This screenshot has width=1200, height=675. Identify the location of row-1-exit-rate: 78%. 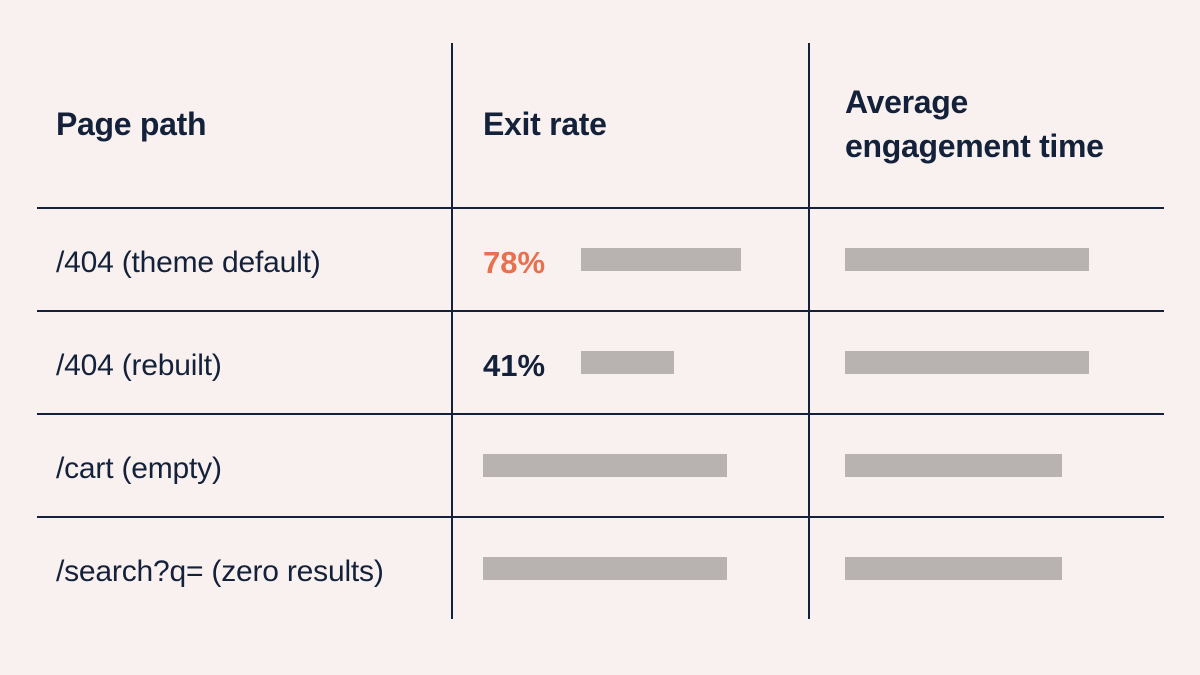
(514, 262).